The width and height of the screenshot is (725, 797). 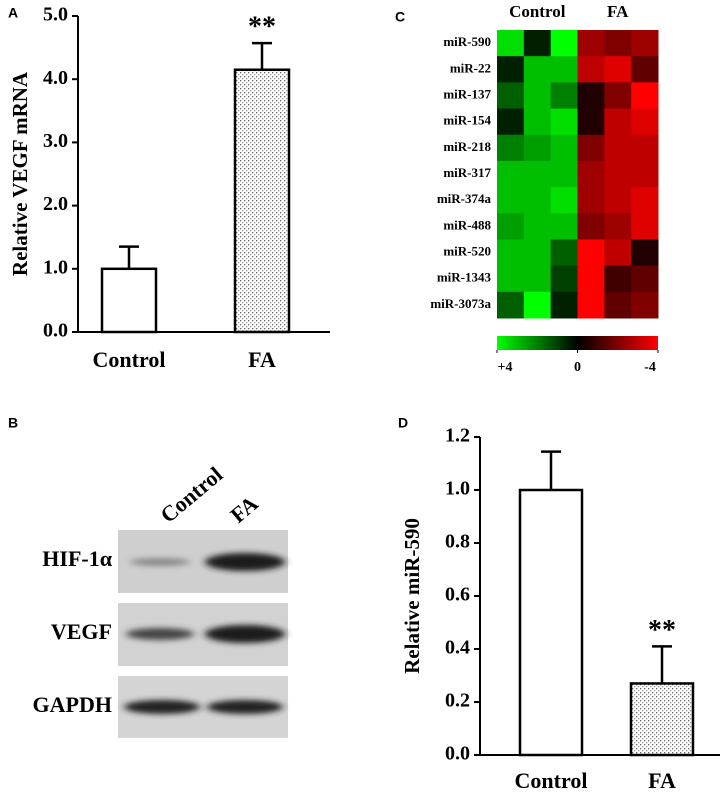 What do you see at coordinates (13, 13) in the screenshot?
I see `panel-letter: A` at bounding box center [13, 13].